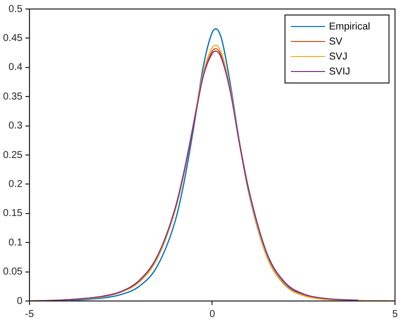 Image resolution: width=403 pixels, height=323 pixels. What do you see at coordinates (15, 184) in the screenshot?
I see `y-tick-label: 0.2` at bounding box center [15, 184].